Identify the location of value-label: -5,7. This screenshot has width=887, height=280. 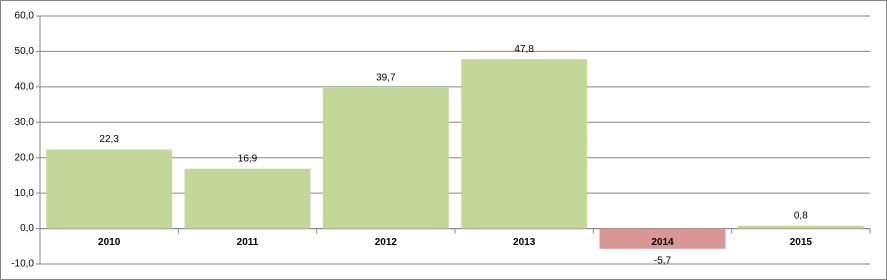
(663, 260).